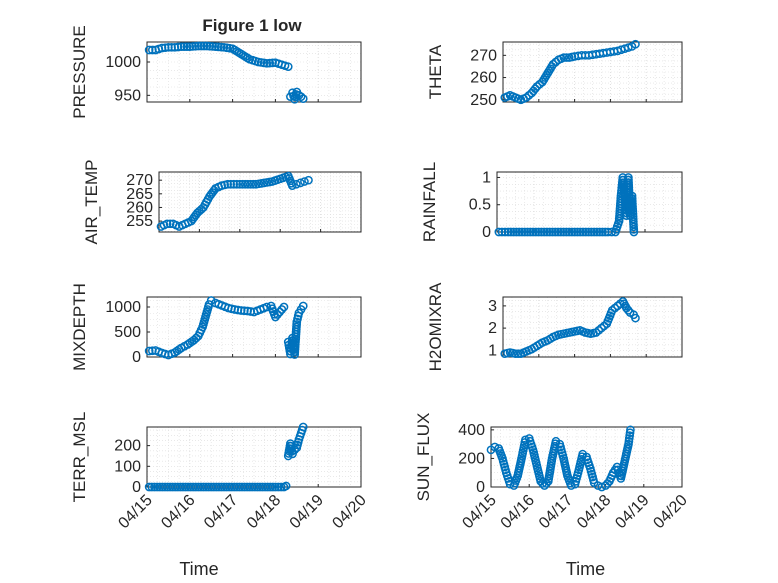  Describe the element at coordinates (471, 430) in the screenshot. I see `sun_flux-ytick-label: 400` at that location.